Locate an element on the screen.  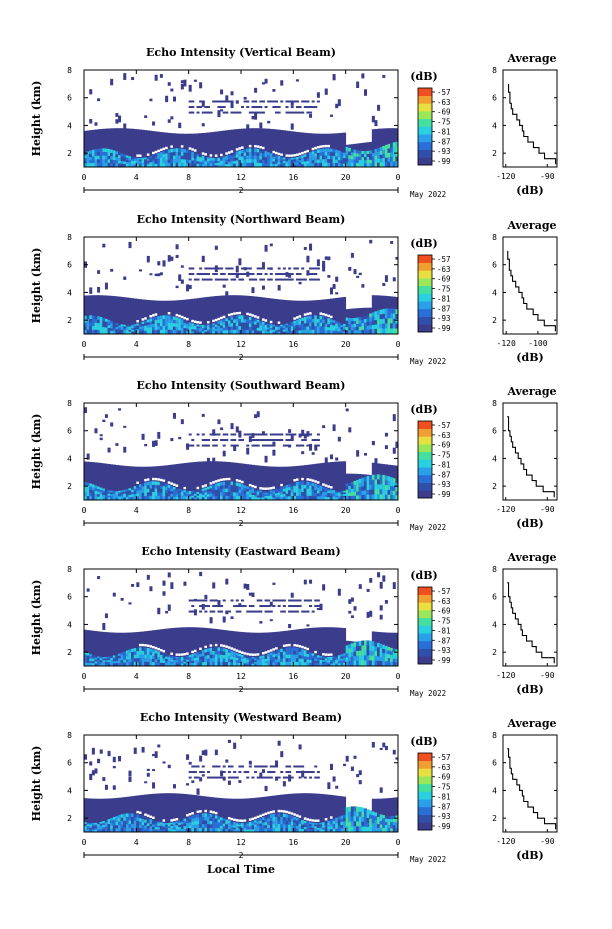
x-tick-label: 0 is located at coordinates (398, 676).